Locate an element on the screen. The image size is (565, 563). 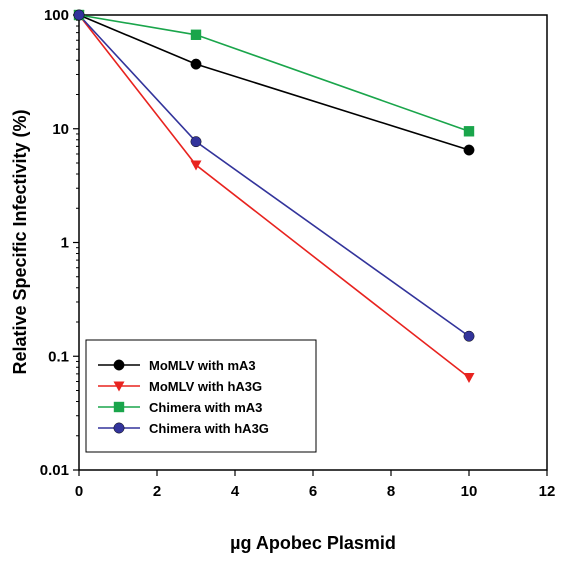
y-tick-label: 1 is located at coordinates (65, 243).